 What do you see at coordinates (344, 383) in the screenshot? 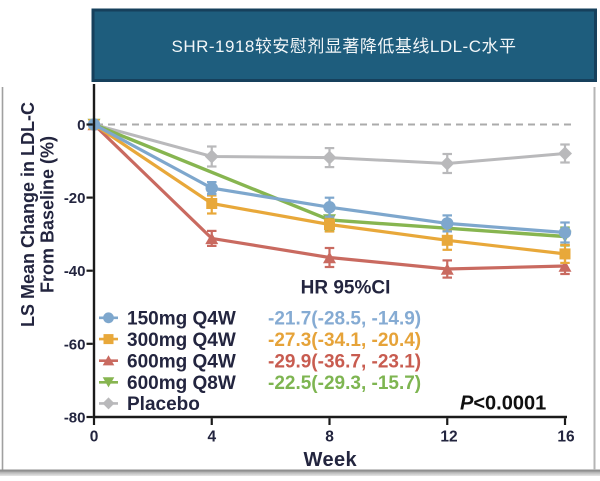
I see `svg-text: -22.5(-29.3, -15.7)` at bounding box center [344, 383].